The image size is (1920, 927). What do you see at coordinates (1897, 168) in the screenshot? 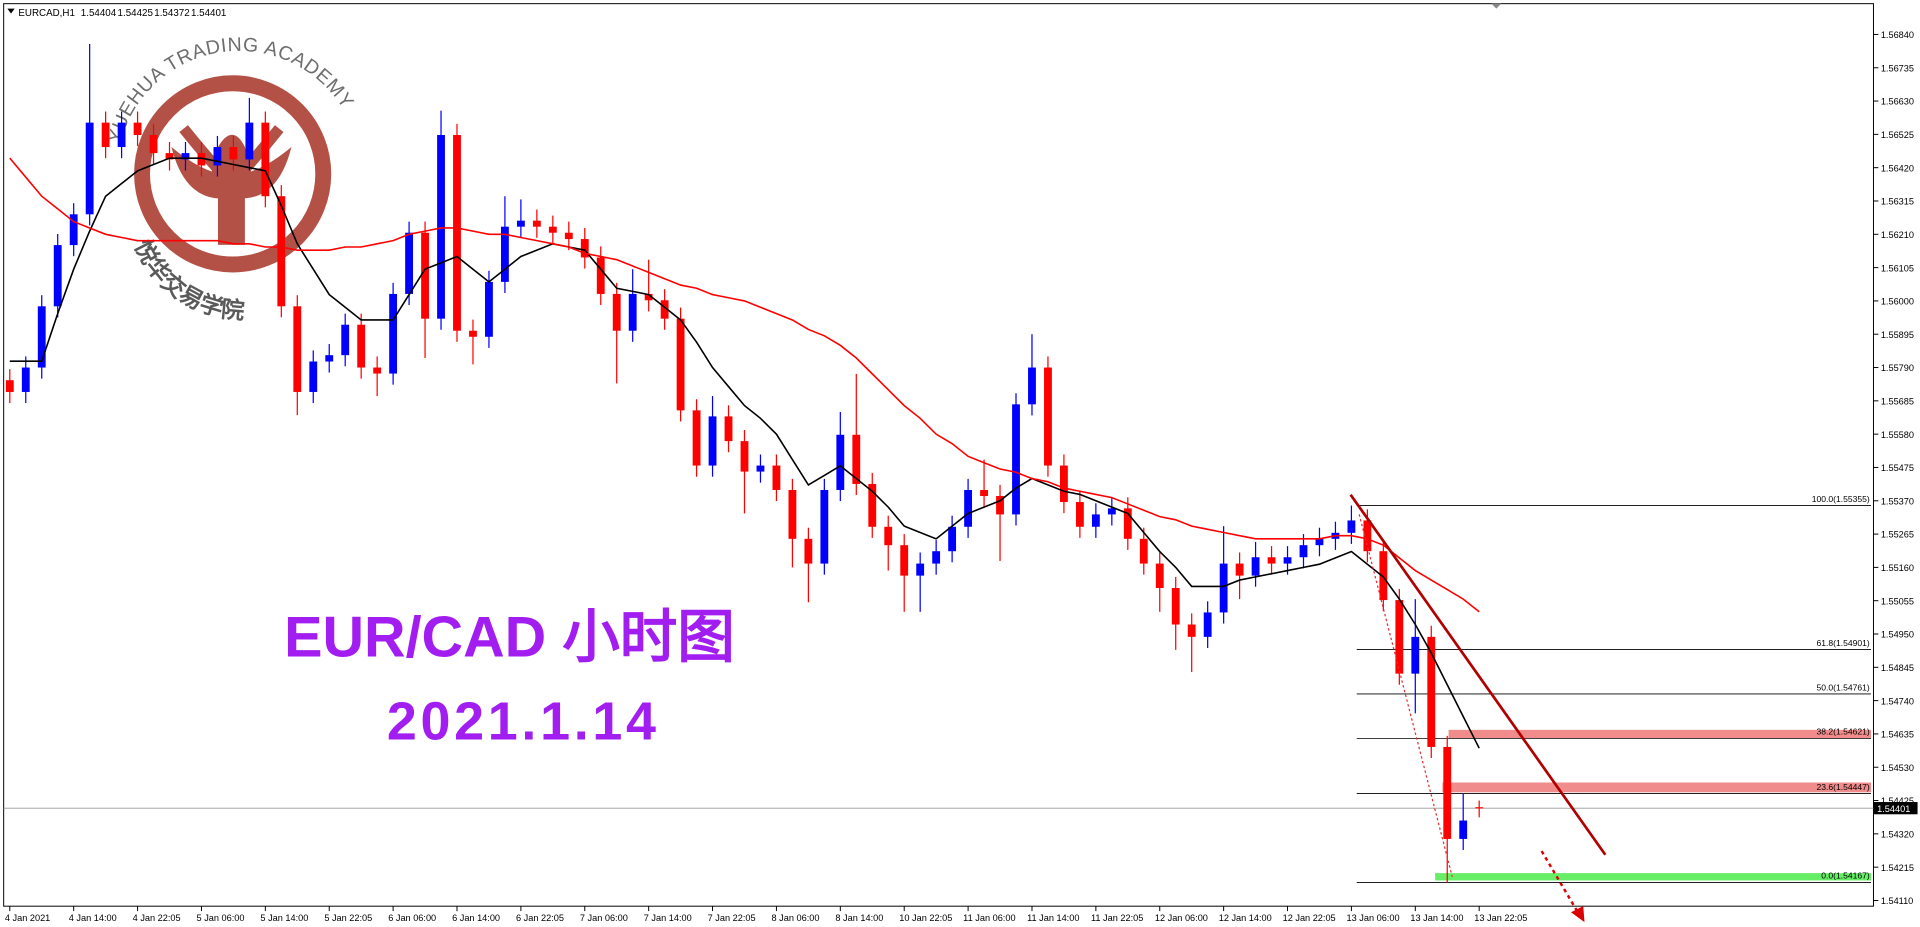
I see `y-tick-label: 1.56420` at bounding box center [1897, 168].